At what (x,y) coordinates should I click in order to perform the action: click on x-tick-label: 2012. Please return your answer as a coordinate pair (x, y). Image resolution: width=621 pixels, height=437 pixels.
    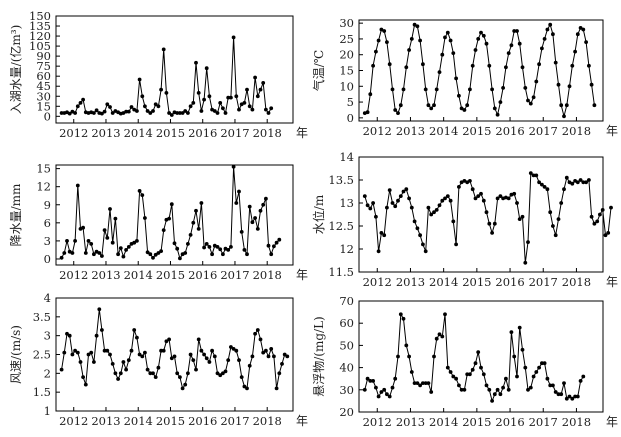
    Looking at the image, I should click on (73, 421).